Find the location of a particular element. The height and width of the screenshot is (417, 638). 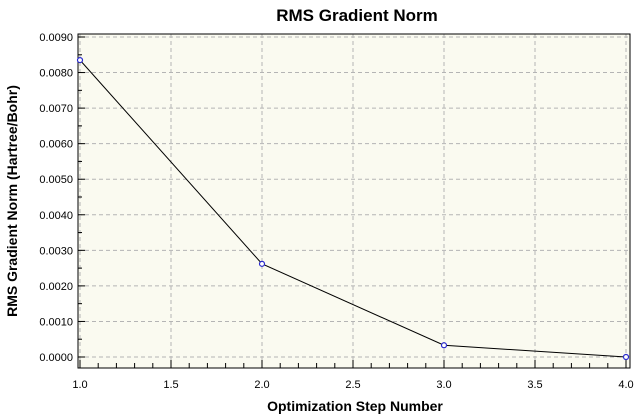

y-tick-label: 0.0020 is located at coordinates (56, 287).